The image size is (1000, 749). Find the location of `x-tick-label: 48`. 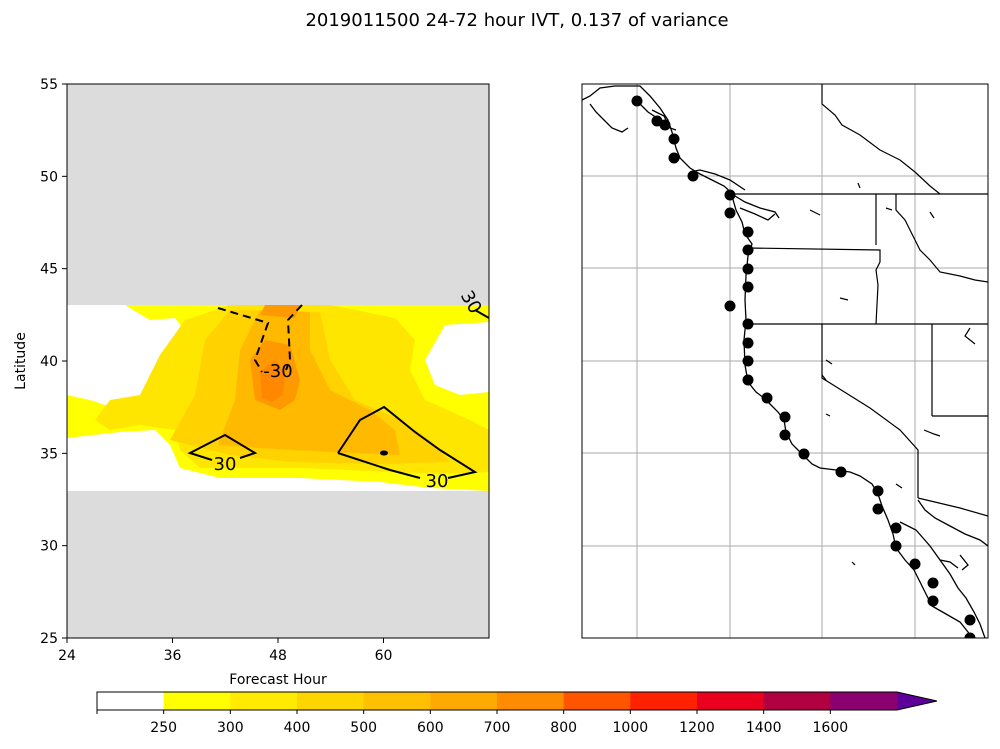

x-tick-label: 48 is located at coordinates (278, 656).